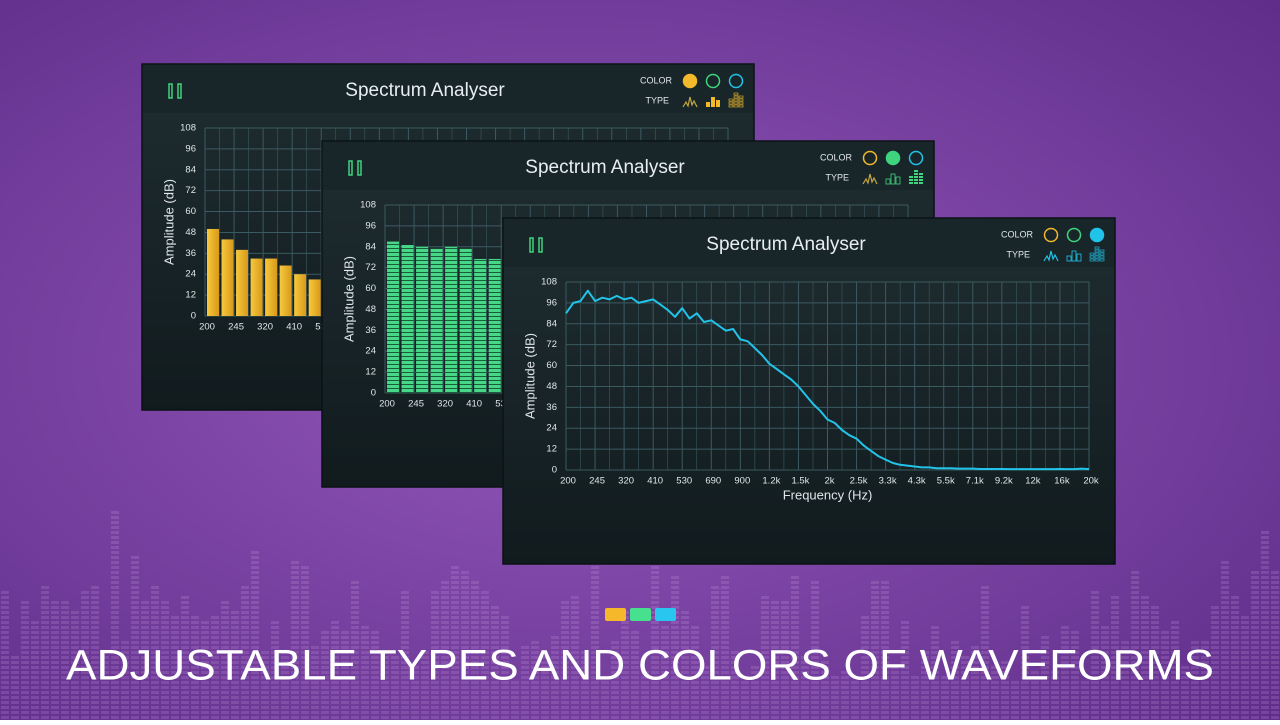 The image size is (1280, 725). Describe the element at coordinates (190, 211) in the screenshot. I see `y-tick-label: 60` at that location.